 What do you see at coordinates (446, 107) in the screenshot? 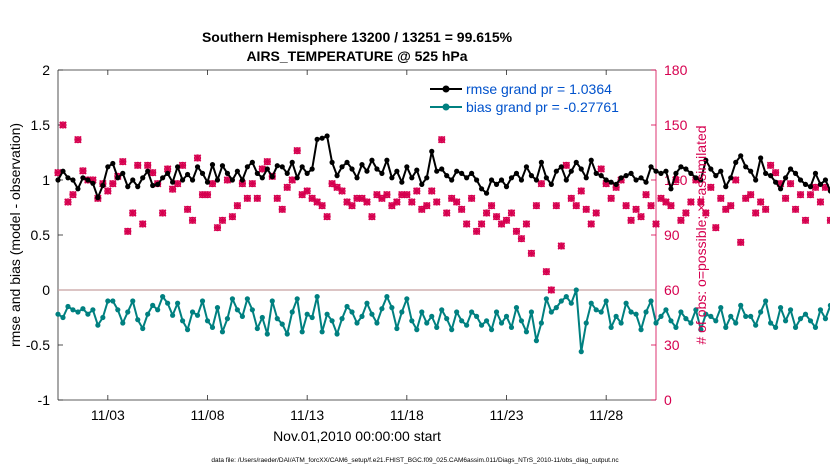
I see `legend-bias-marker` at bounding box center [446, 107].